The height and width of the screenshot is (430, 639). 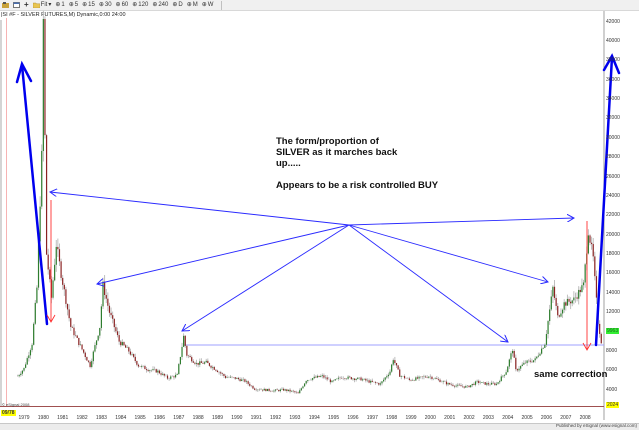 What do you see at coordinates (101, 418) in the screenshot?
I see `x-tick-label: 1983` at bounding box center [101, 418].